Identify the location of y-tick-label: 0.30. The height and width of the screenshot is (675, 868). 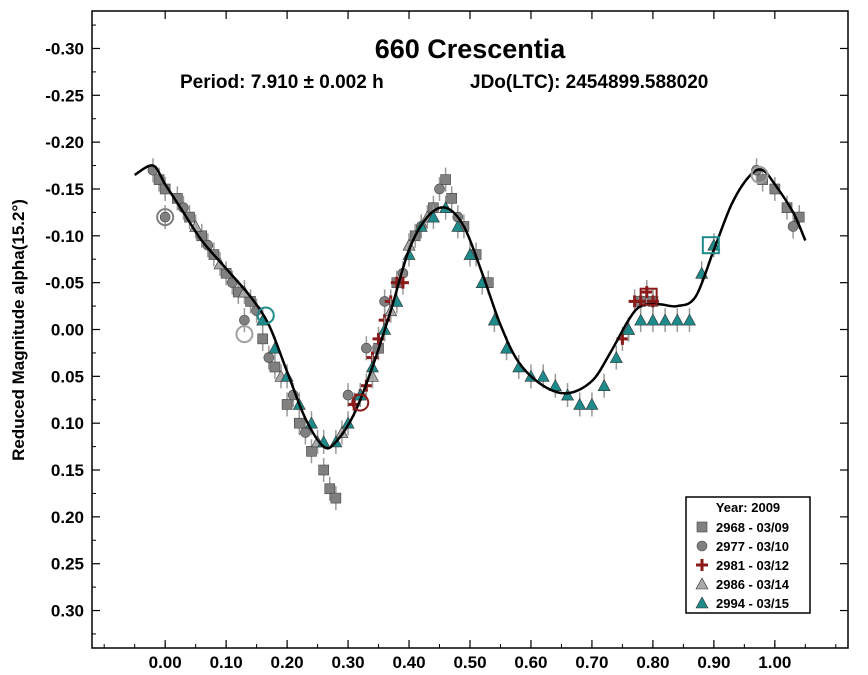
(67, 611).